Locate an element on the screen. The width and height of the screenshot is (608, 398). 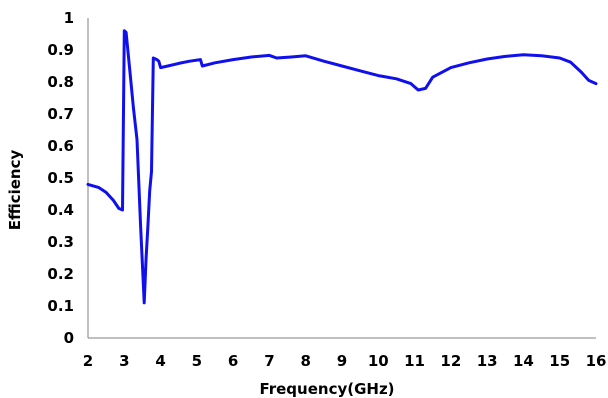
y-tick-label: 0.1 is located at coordinates (60, 306).